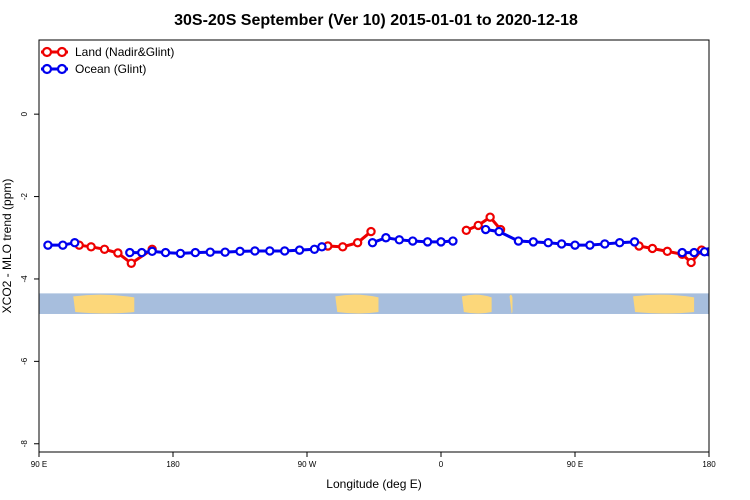 The width and height of the screenshot is (750, 500). I want to click on legend-item-ocean: Ocean (Glint), so click(93, 69).